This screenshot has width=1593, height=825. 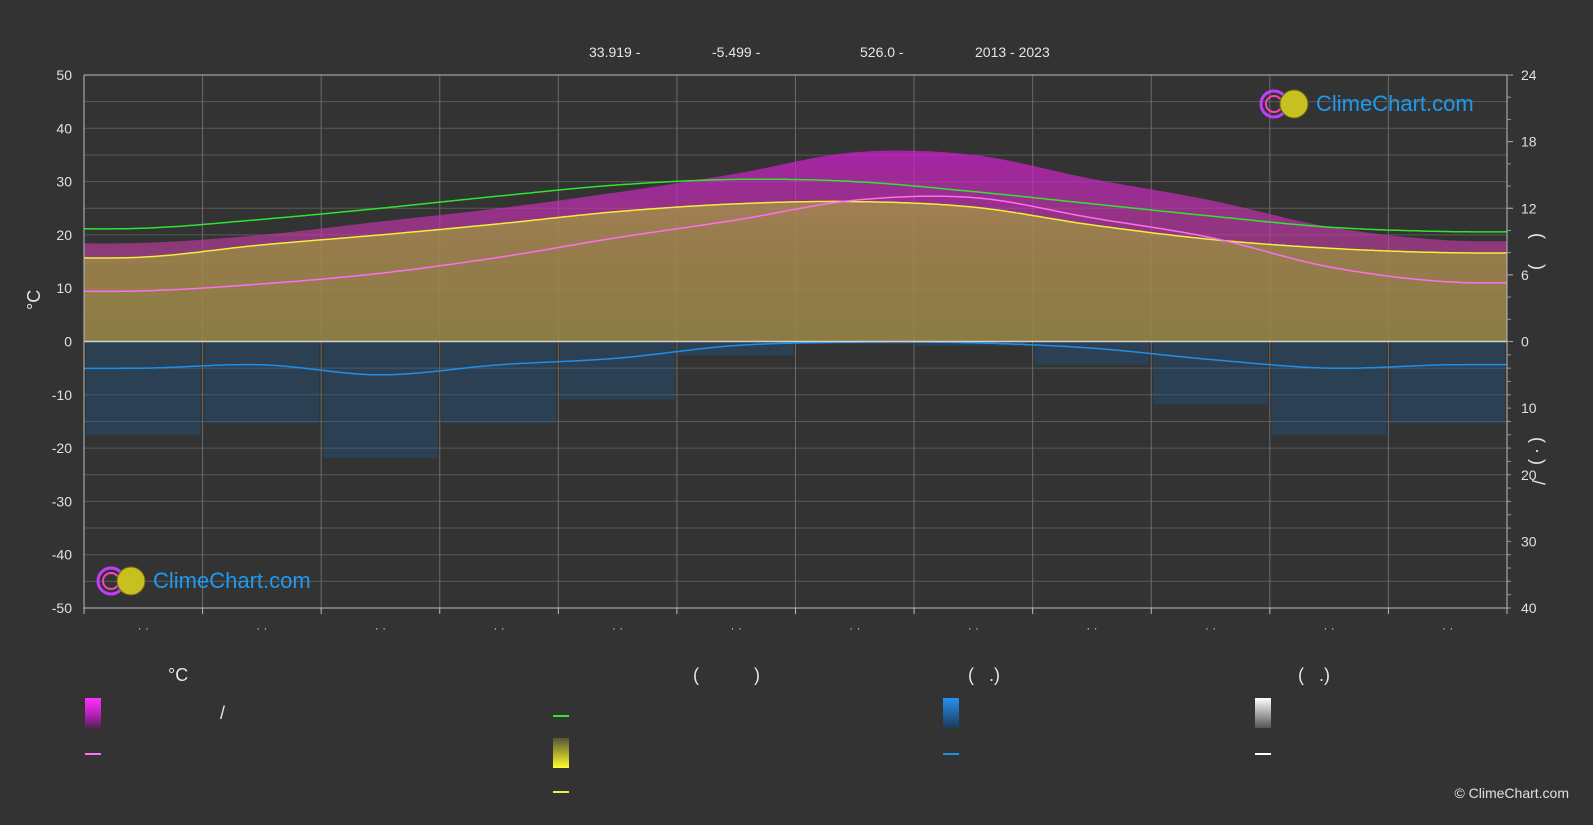 I want to click on legend-header-precip: ( .), so click(x=984, y=675).